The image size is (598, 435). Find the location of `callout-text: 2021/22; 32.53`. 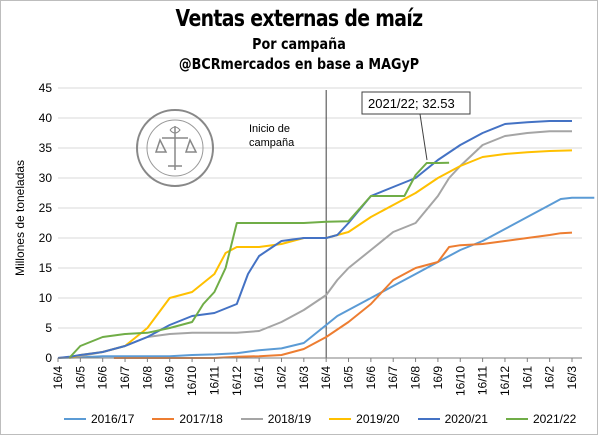

callout-text: 2021/22; 32.53 is located at coordinates (411, 103).